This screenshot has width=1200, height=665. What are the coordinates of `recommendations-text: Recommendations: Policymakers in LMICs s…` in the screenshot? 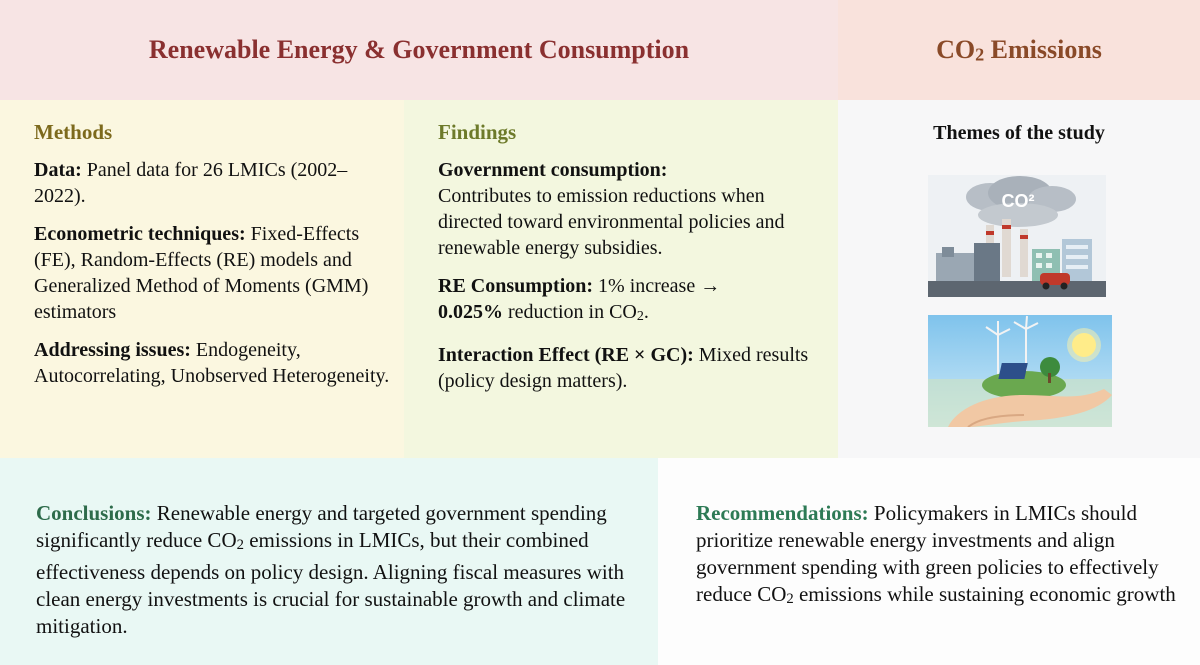 It's located at (940, 556).